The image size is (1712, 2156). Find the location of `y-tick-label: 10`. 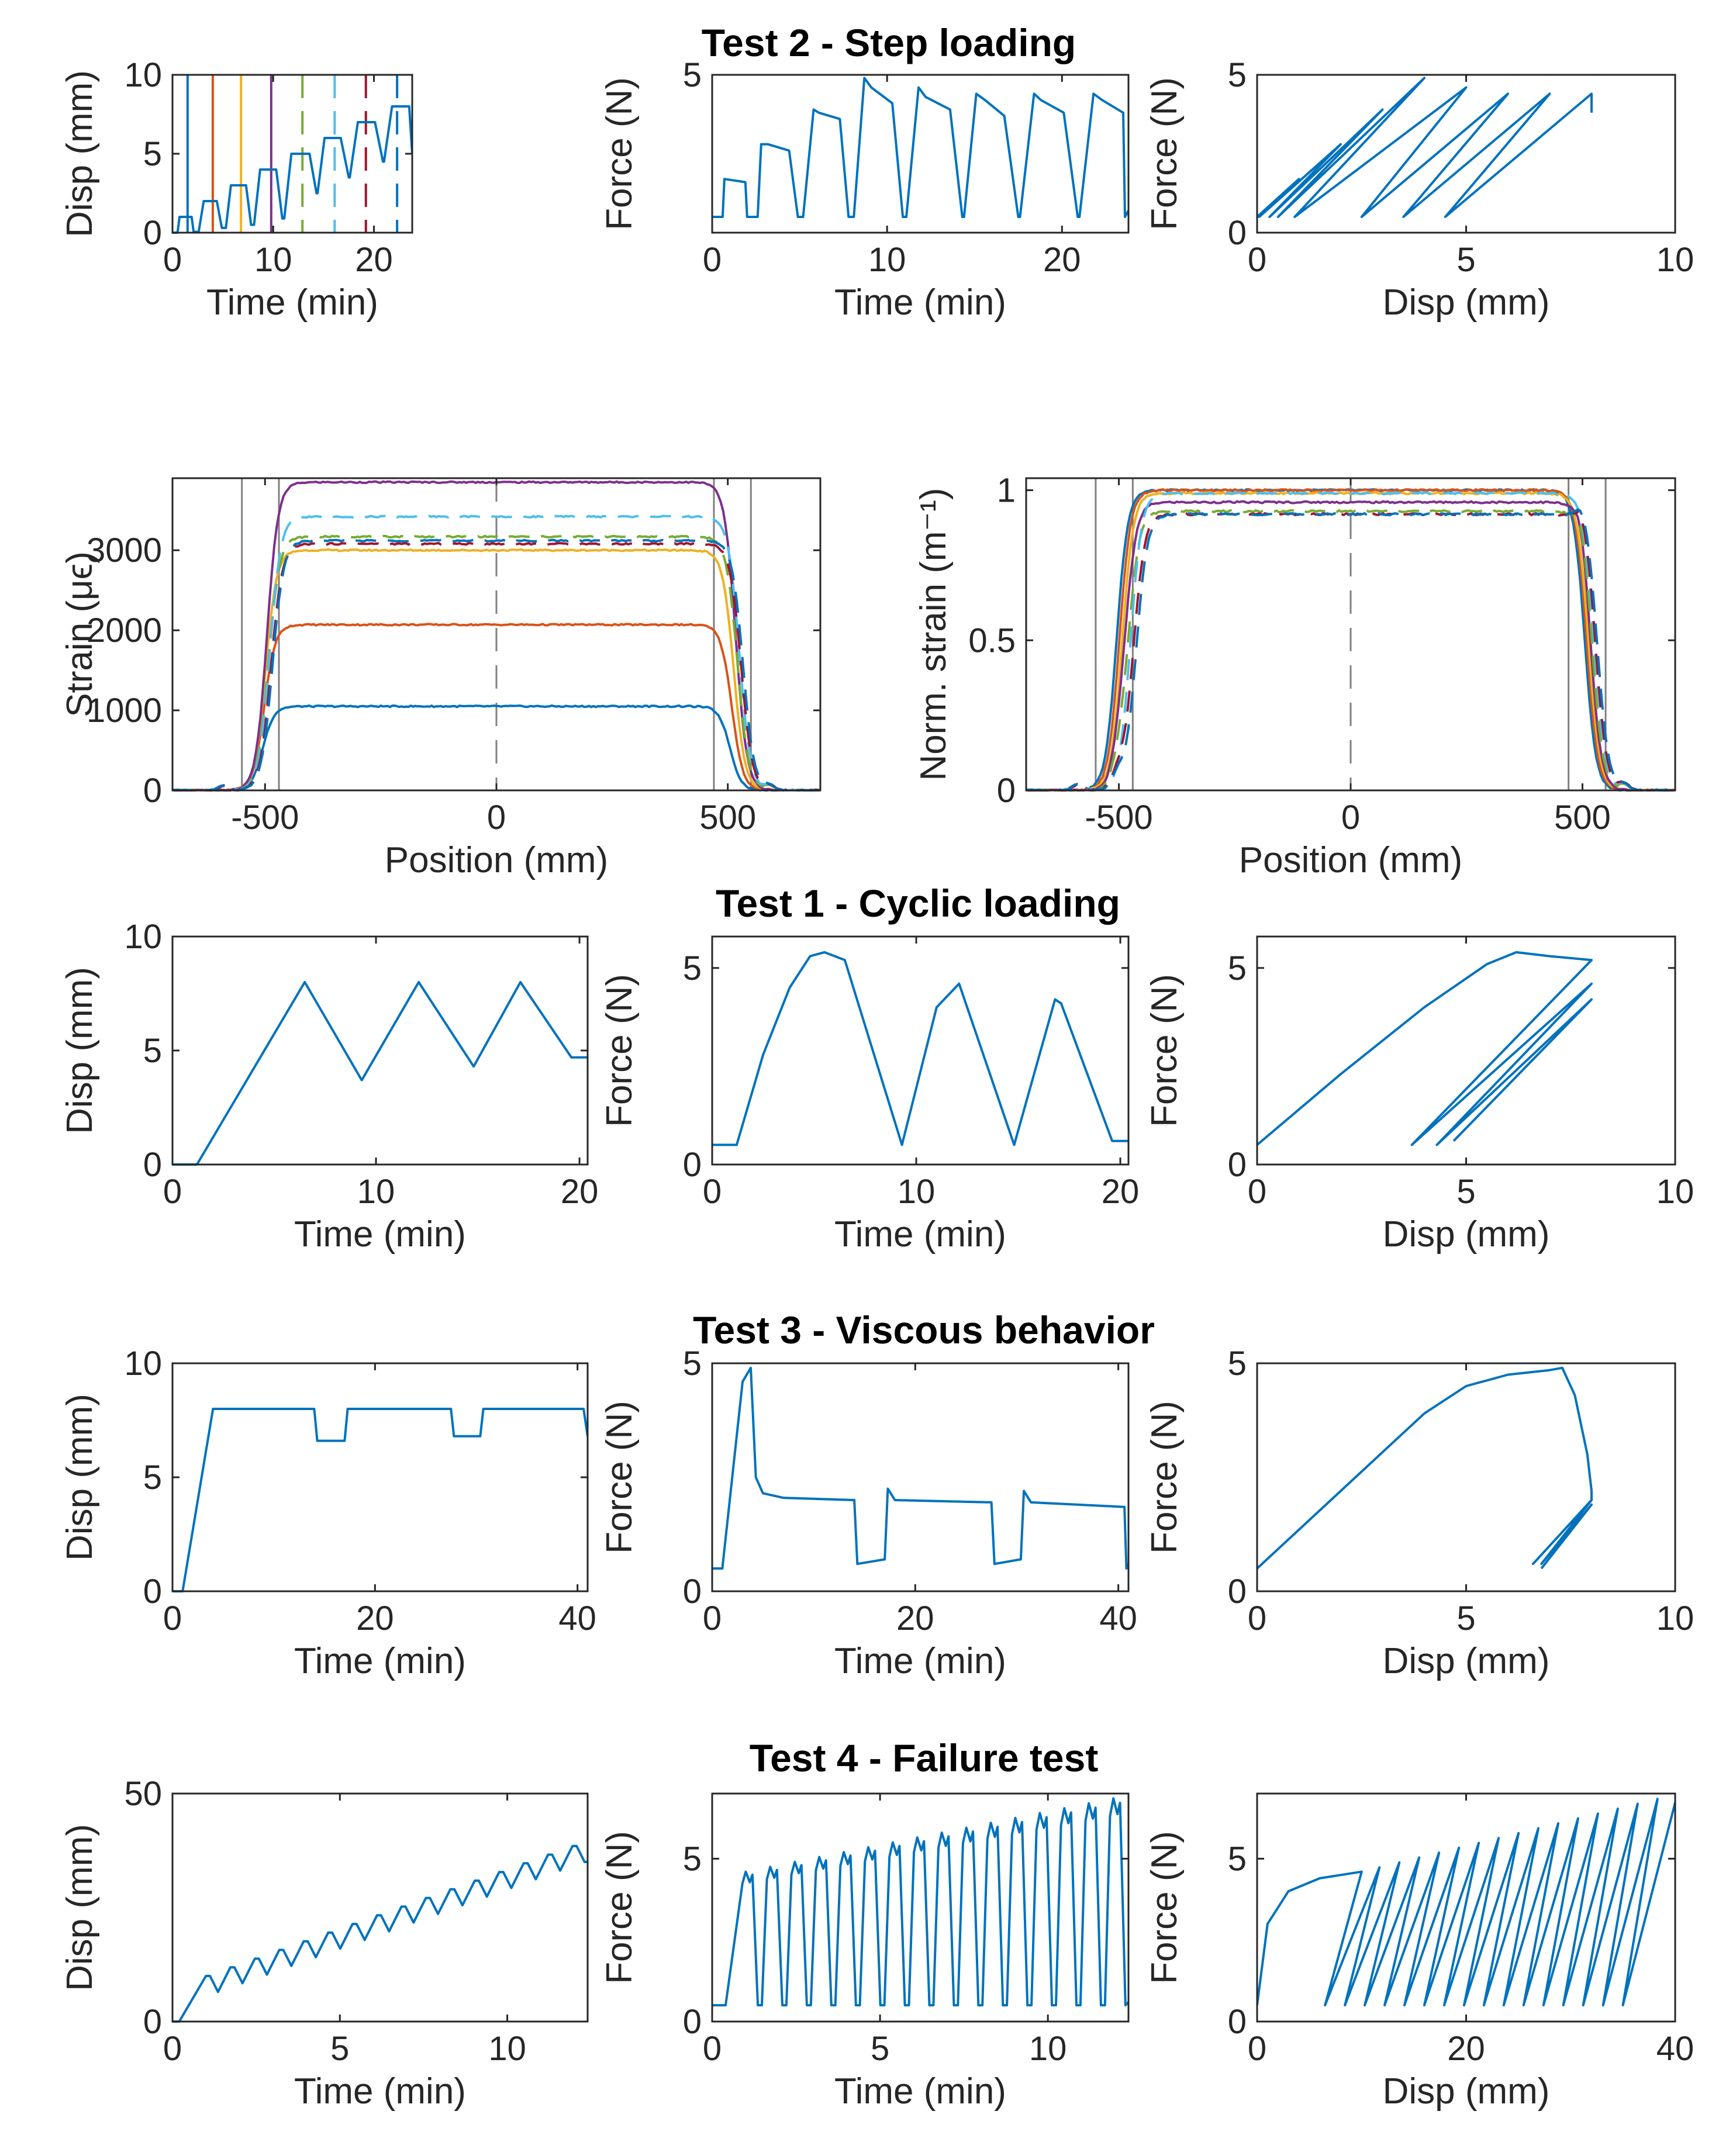

y-tick-label: 10 is located at coordinates (143, 937).